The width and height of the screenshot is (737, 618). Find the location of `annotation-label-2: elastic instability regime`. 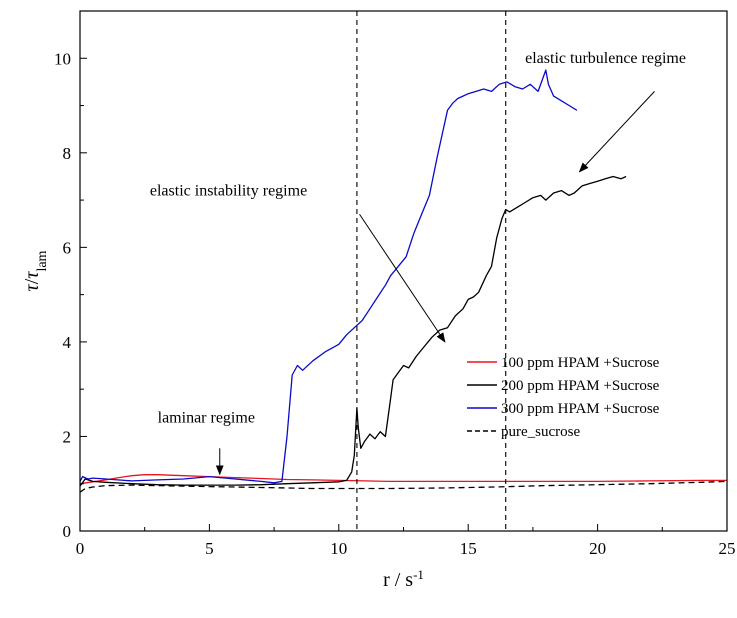

annotation-label-2: elastic instability regime is located at coordinates (228, 190).